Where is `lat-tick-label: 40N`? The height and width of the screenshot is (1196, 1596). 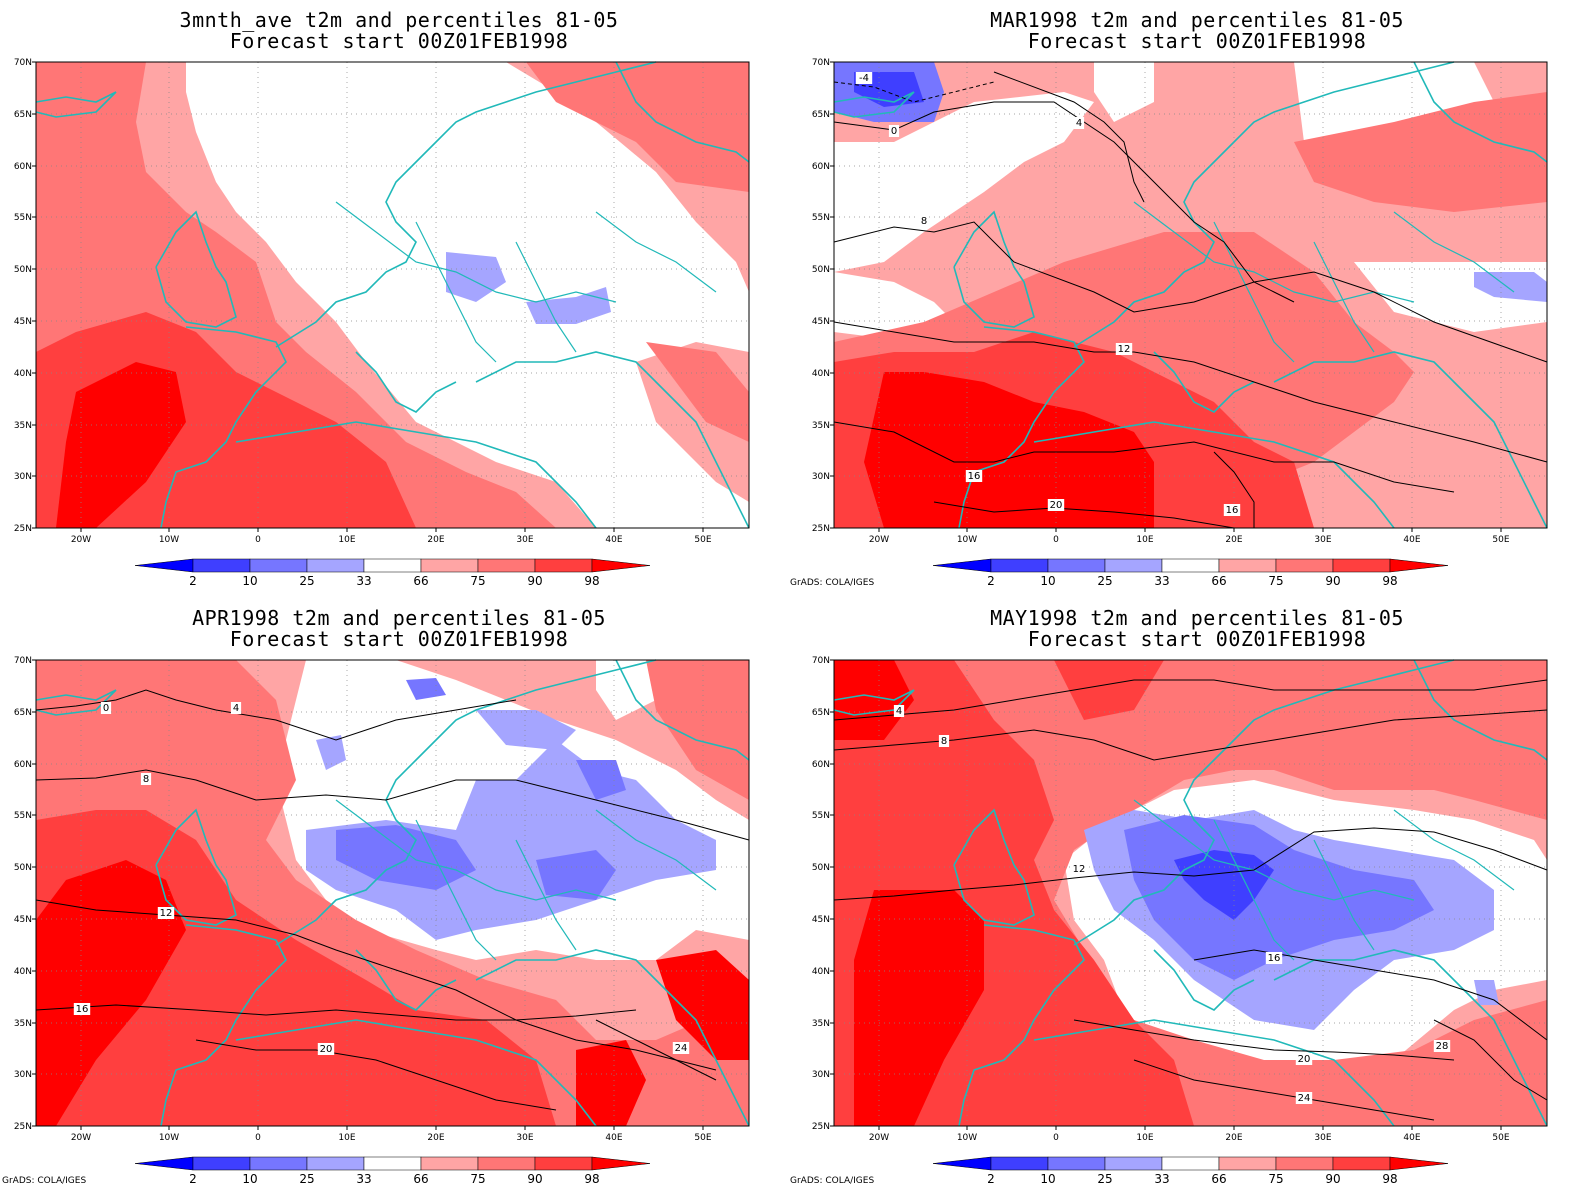 lat-tick-label: 40N is located at coordinates (821, 374).